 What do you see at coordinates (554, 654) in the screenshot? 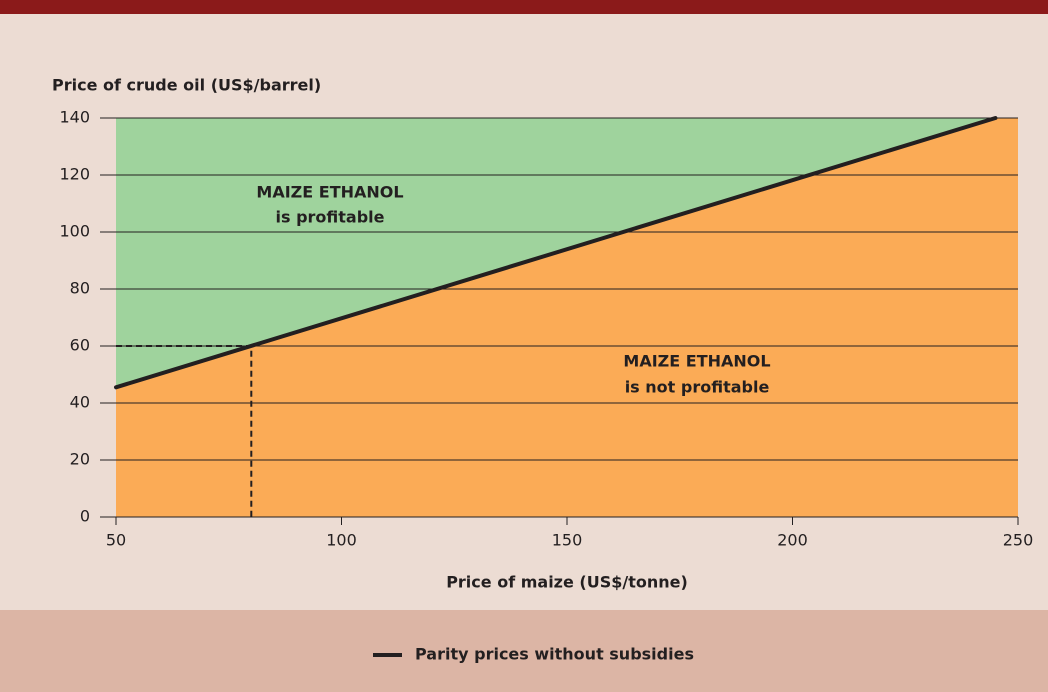
I see `legend-label: Parity prices without subsidies` at bounding box center [554, 654].